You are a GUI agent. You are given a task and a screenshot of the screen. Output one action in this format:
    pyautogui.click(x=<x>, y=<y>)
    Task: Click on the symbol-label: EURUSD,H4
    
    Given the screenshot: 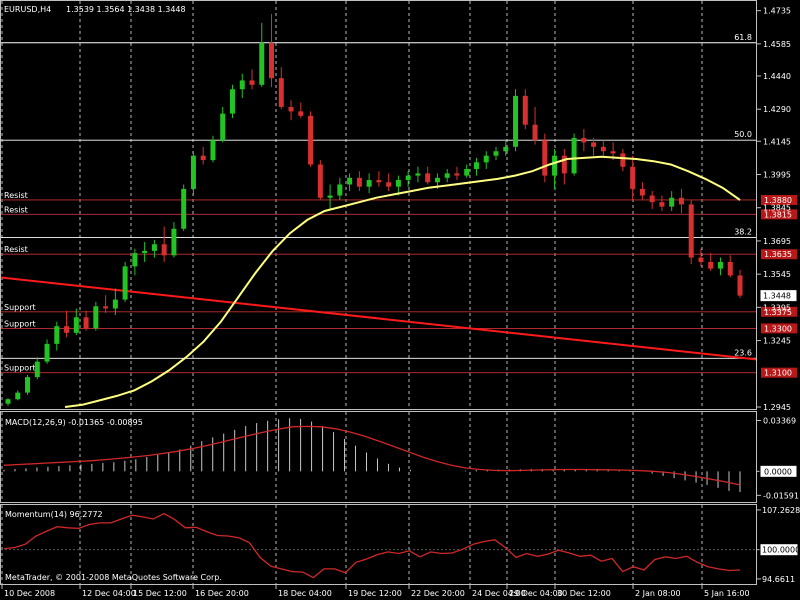 What is the action you would take?
    pyautogui.click(x=27, y=9)
    